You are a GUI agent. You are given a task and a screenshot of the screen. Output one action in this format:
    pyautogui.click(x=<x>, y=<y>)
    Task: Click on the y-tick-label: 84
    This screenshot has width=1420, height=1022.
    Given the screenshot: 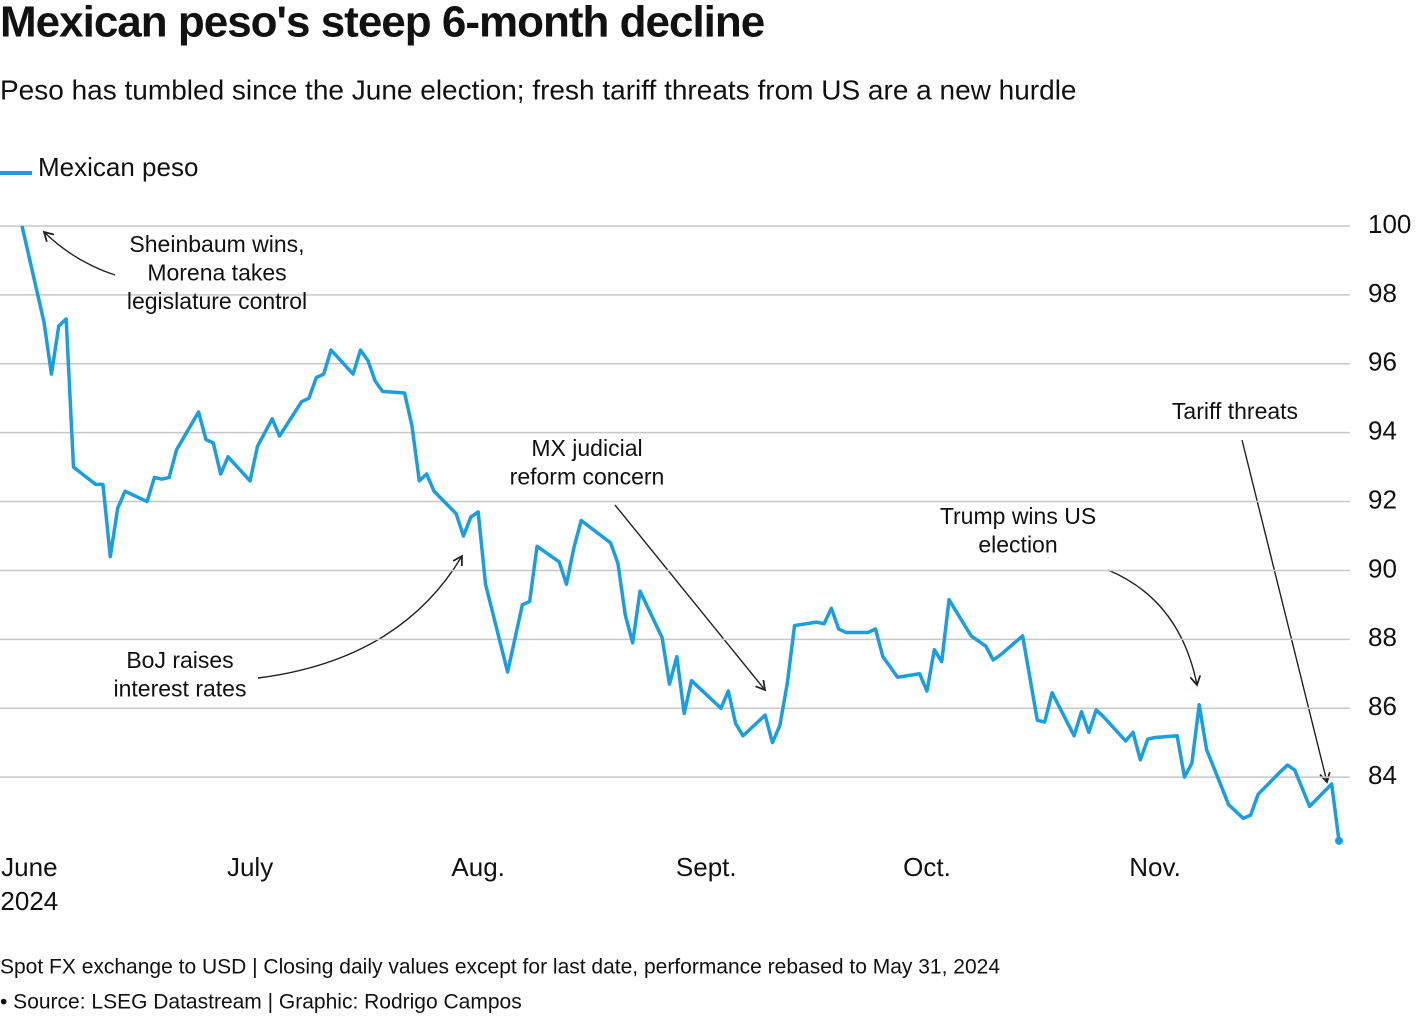 What is the action you would take?
    pyautogui.click(x=1382, y=775)
    